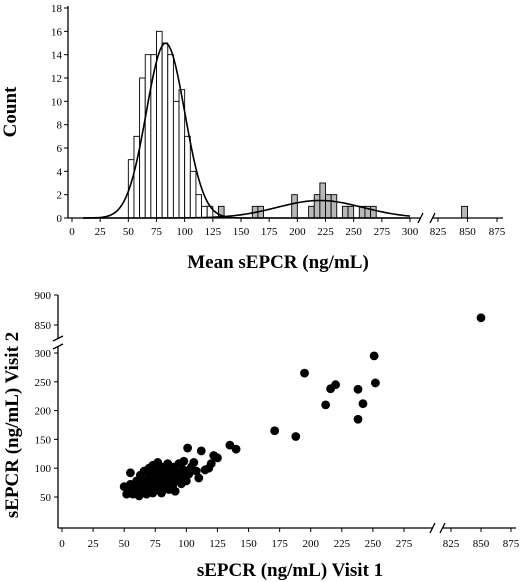 This screenshot has height=582, width=520. What do you see at coordinates (213, 232) in the screenshot?
I see `hist-x-tick-label: 125` at bounding box center [213, 232].